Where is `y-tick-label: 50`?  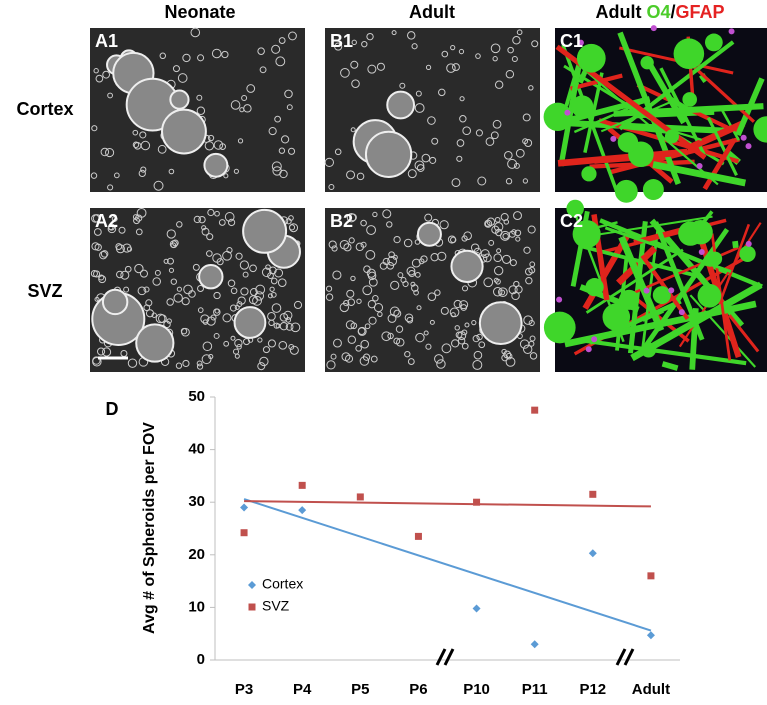
y-tick-label: 50 is located at coordinates (196, 396).